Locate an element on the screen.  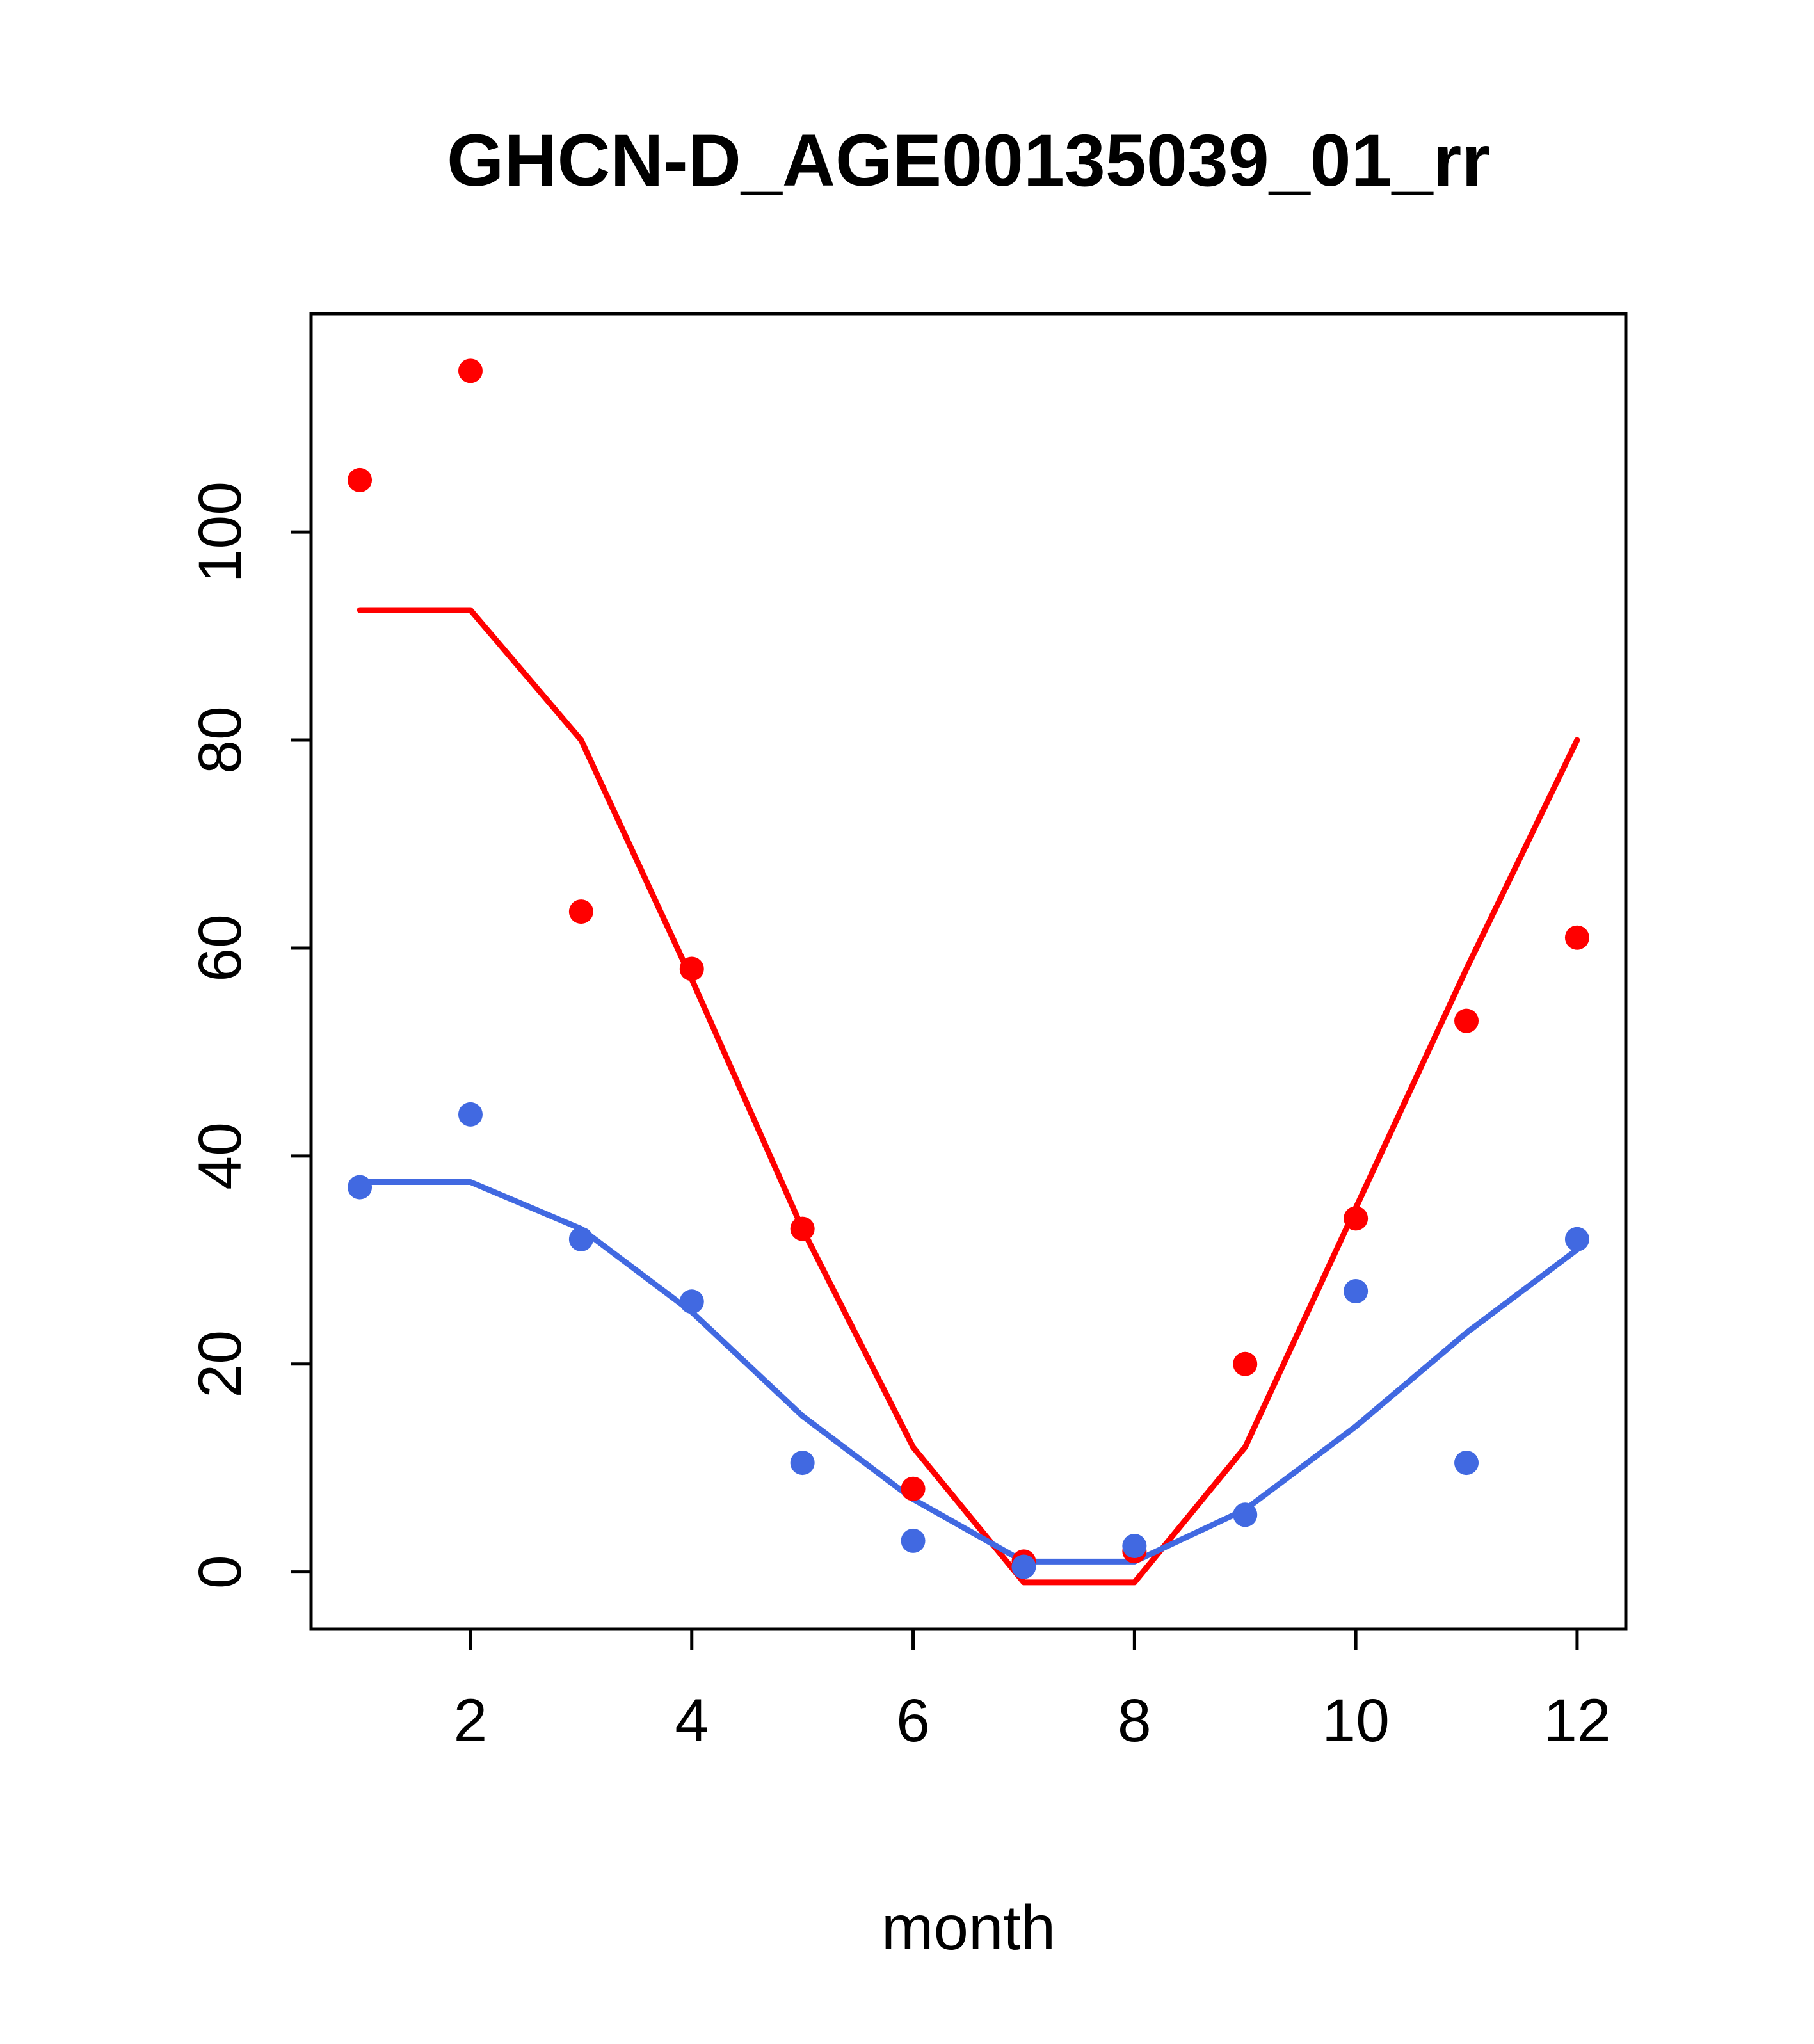
x-tick-label: 6 is located at coordinates (913, 1721).